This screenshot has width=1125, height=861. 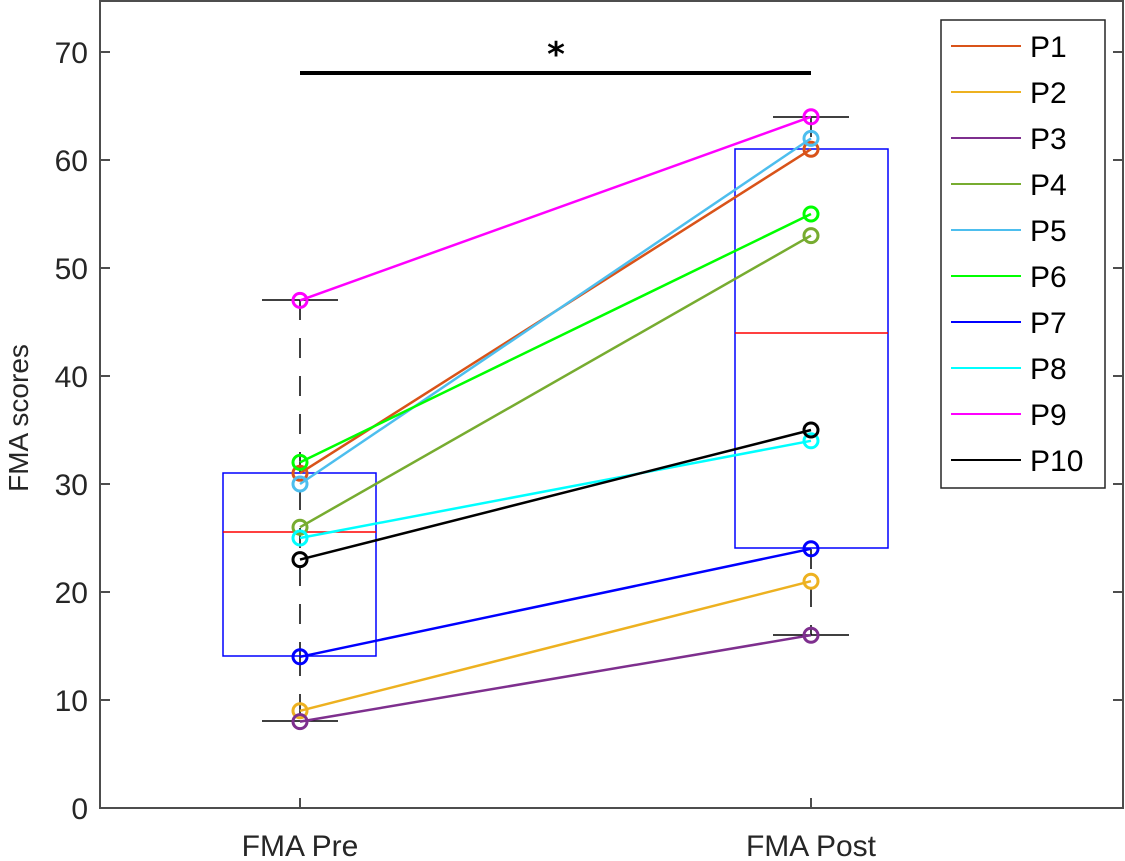 What do you see at coordinates (79, 809) in the screenshot?
I see `y-tick-label: 0` at bounding box center [79, 809].